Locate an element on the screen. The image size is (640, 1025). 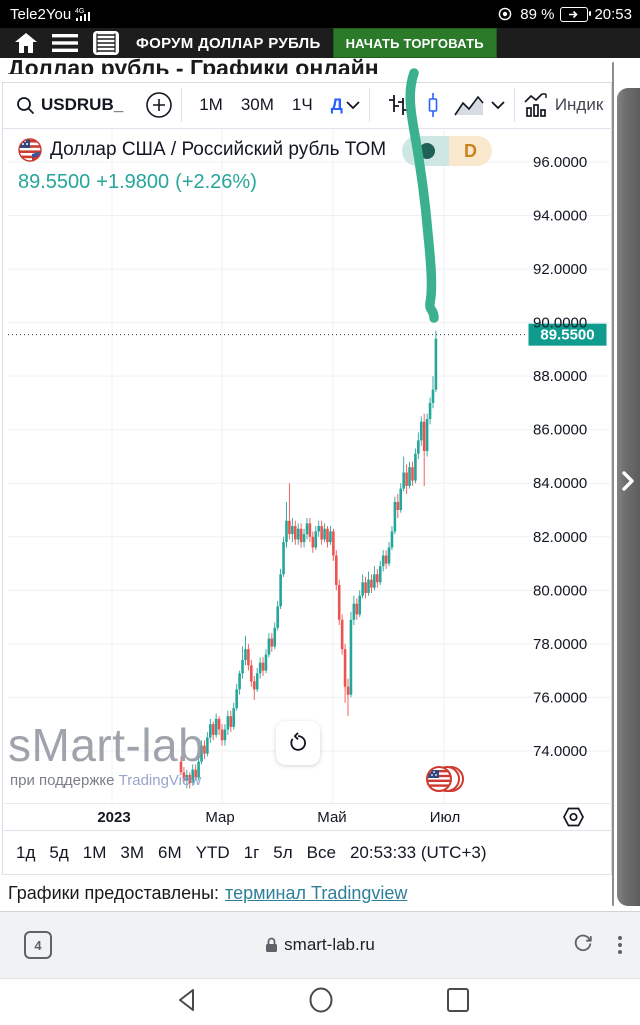
price-tick-label: 92.0000 is located at coordinates (560, 269).